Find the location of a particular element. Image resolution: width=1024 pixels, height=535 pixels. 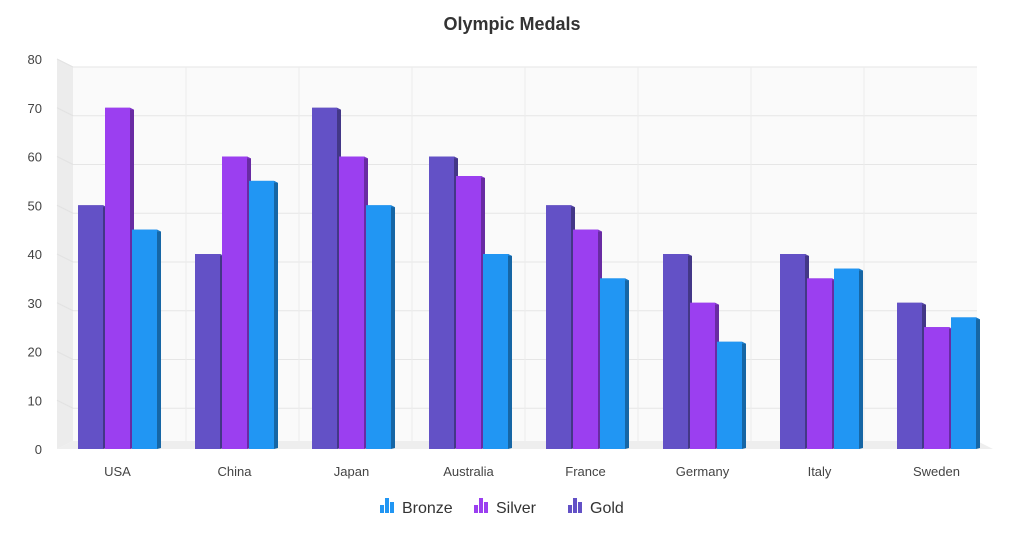

y-axis-ticks: 0 10 20 30 40 50 60 70 80 is located at coordinates (35, 254).